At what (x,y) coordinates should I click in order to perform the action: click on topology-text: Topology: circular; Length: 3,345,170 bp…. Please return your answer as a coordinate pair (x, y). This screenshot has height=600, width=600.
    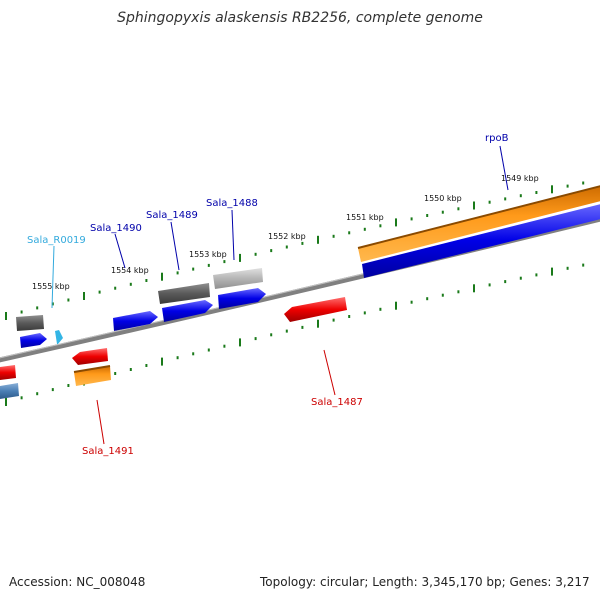
    Looking at the image, I should click on (425, 582).